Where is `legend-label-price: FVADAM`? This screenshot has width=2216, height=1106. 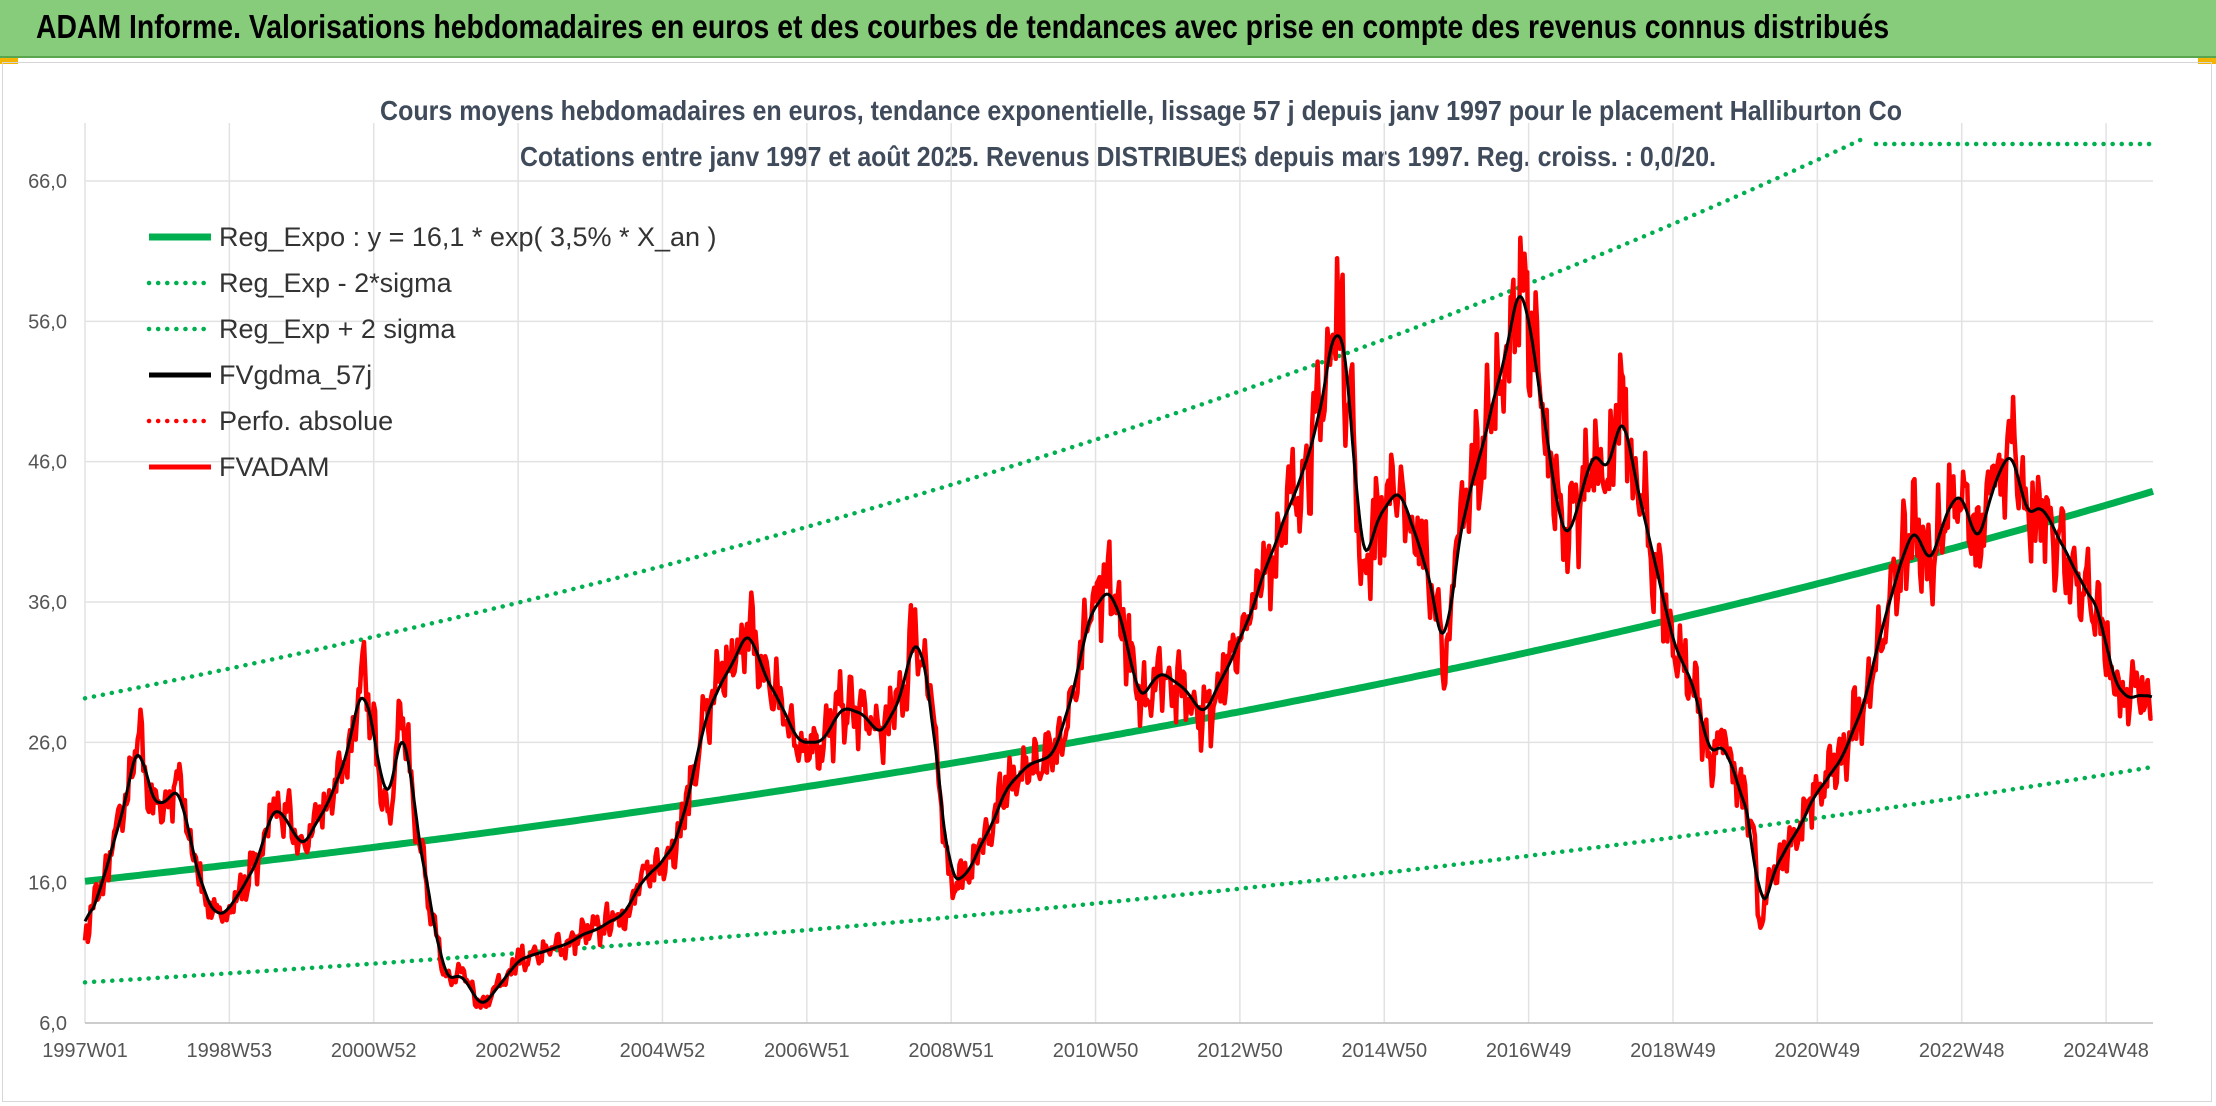
legend-label-price: FVADAM is located at coordinates (274, 467).